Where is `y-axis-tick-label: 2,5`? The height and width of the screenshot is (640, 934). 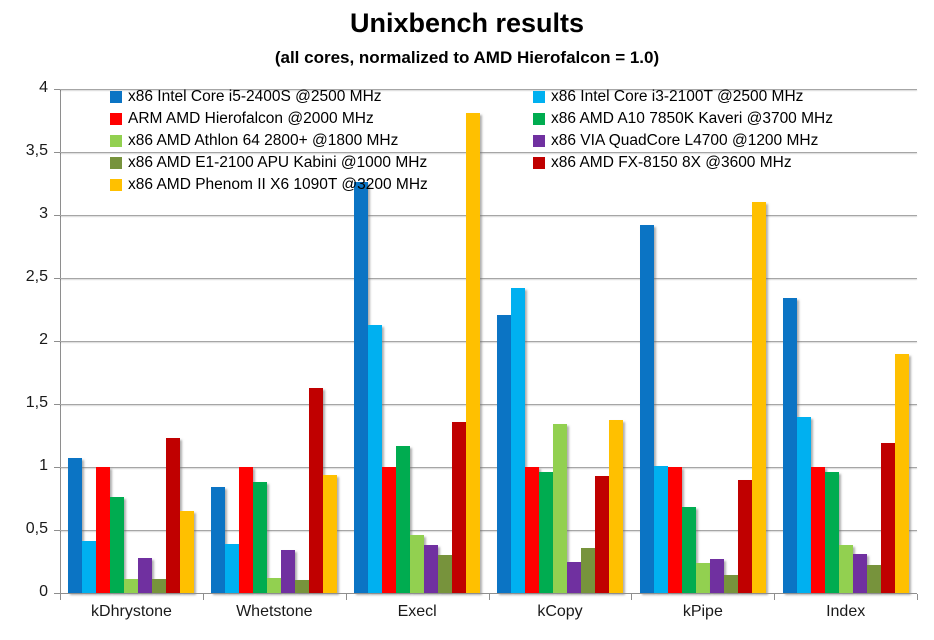 y-axis-tick-label: 2,5 is located at coordinates (36, 276).